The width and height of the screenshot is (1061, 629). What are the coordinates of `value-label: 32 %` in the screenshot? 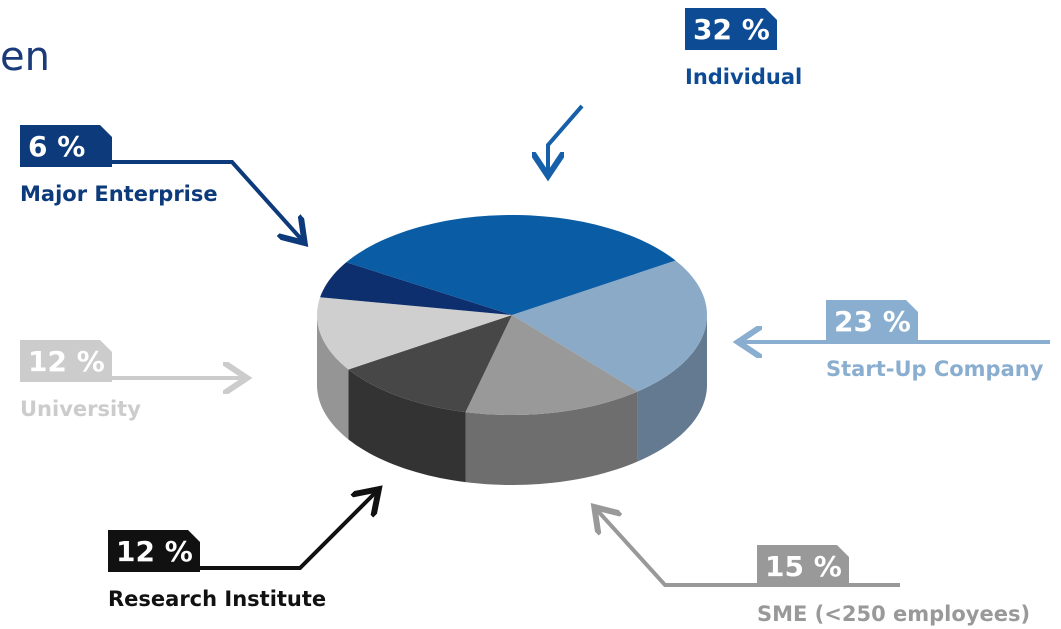 It's located at (731, 29).